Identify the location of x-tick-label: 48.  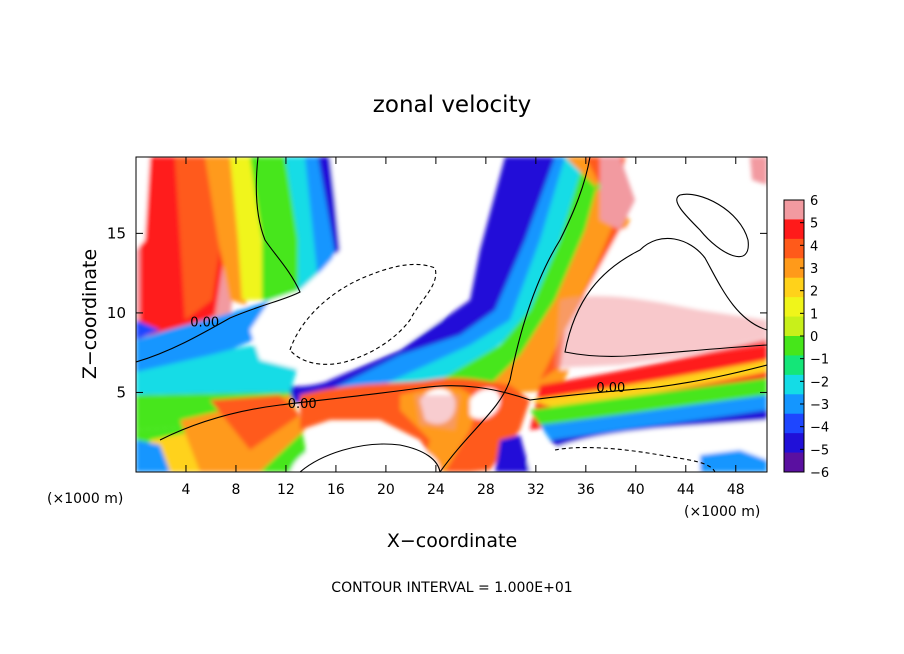
(736, 490).